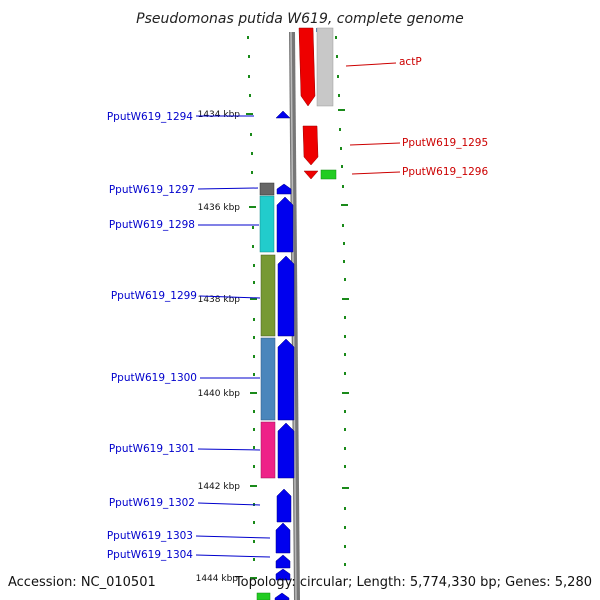 This screenshot has width=600, height=600. What do you see at coordinates (286, 296) in the screenshot?
I see `gene-1299-arrow` at bounding box center [286, 296].